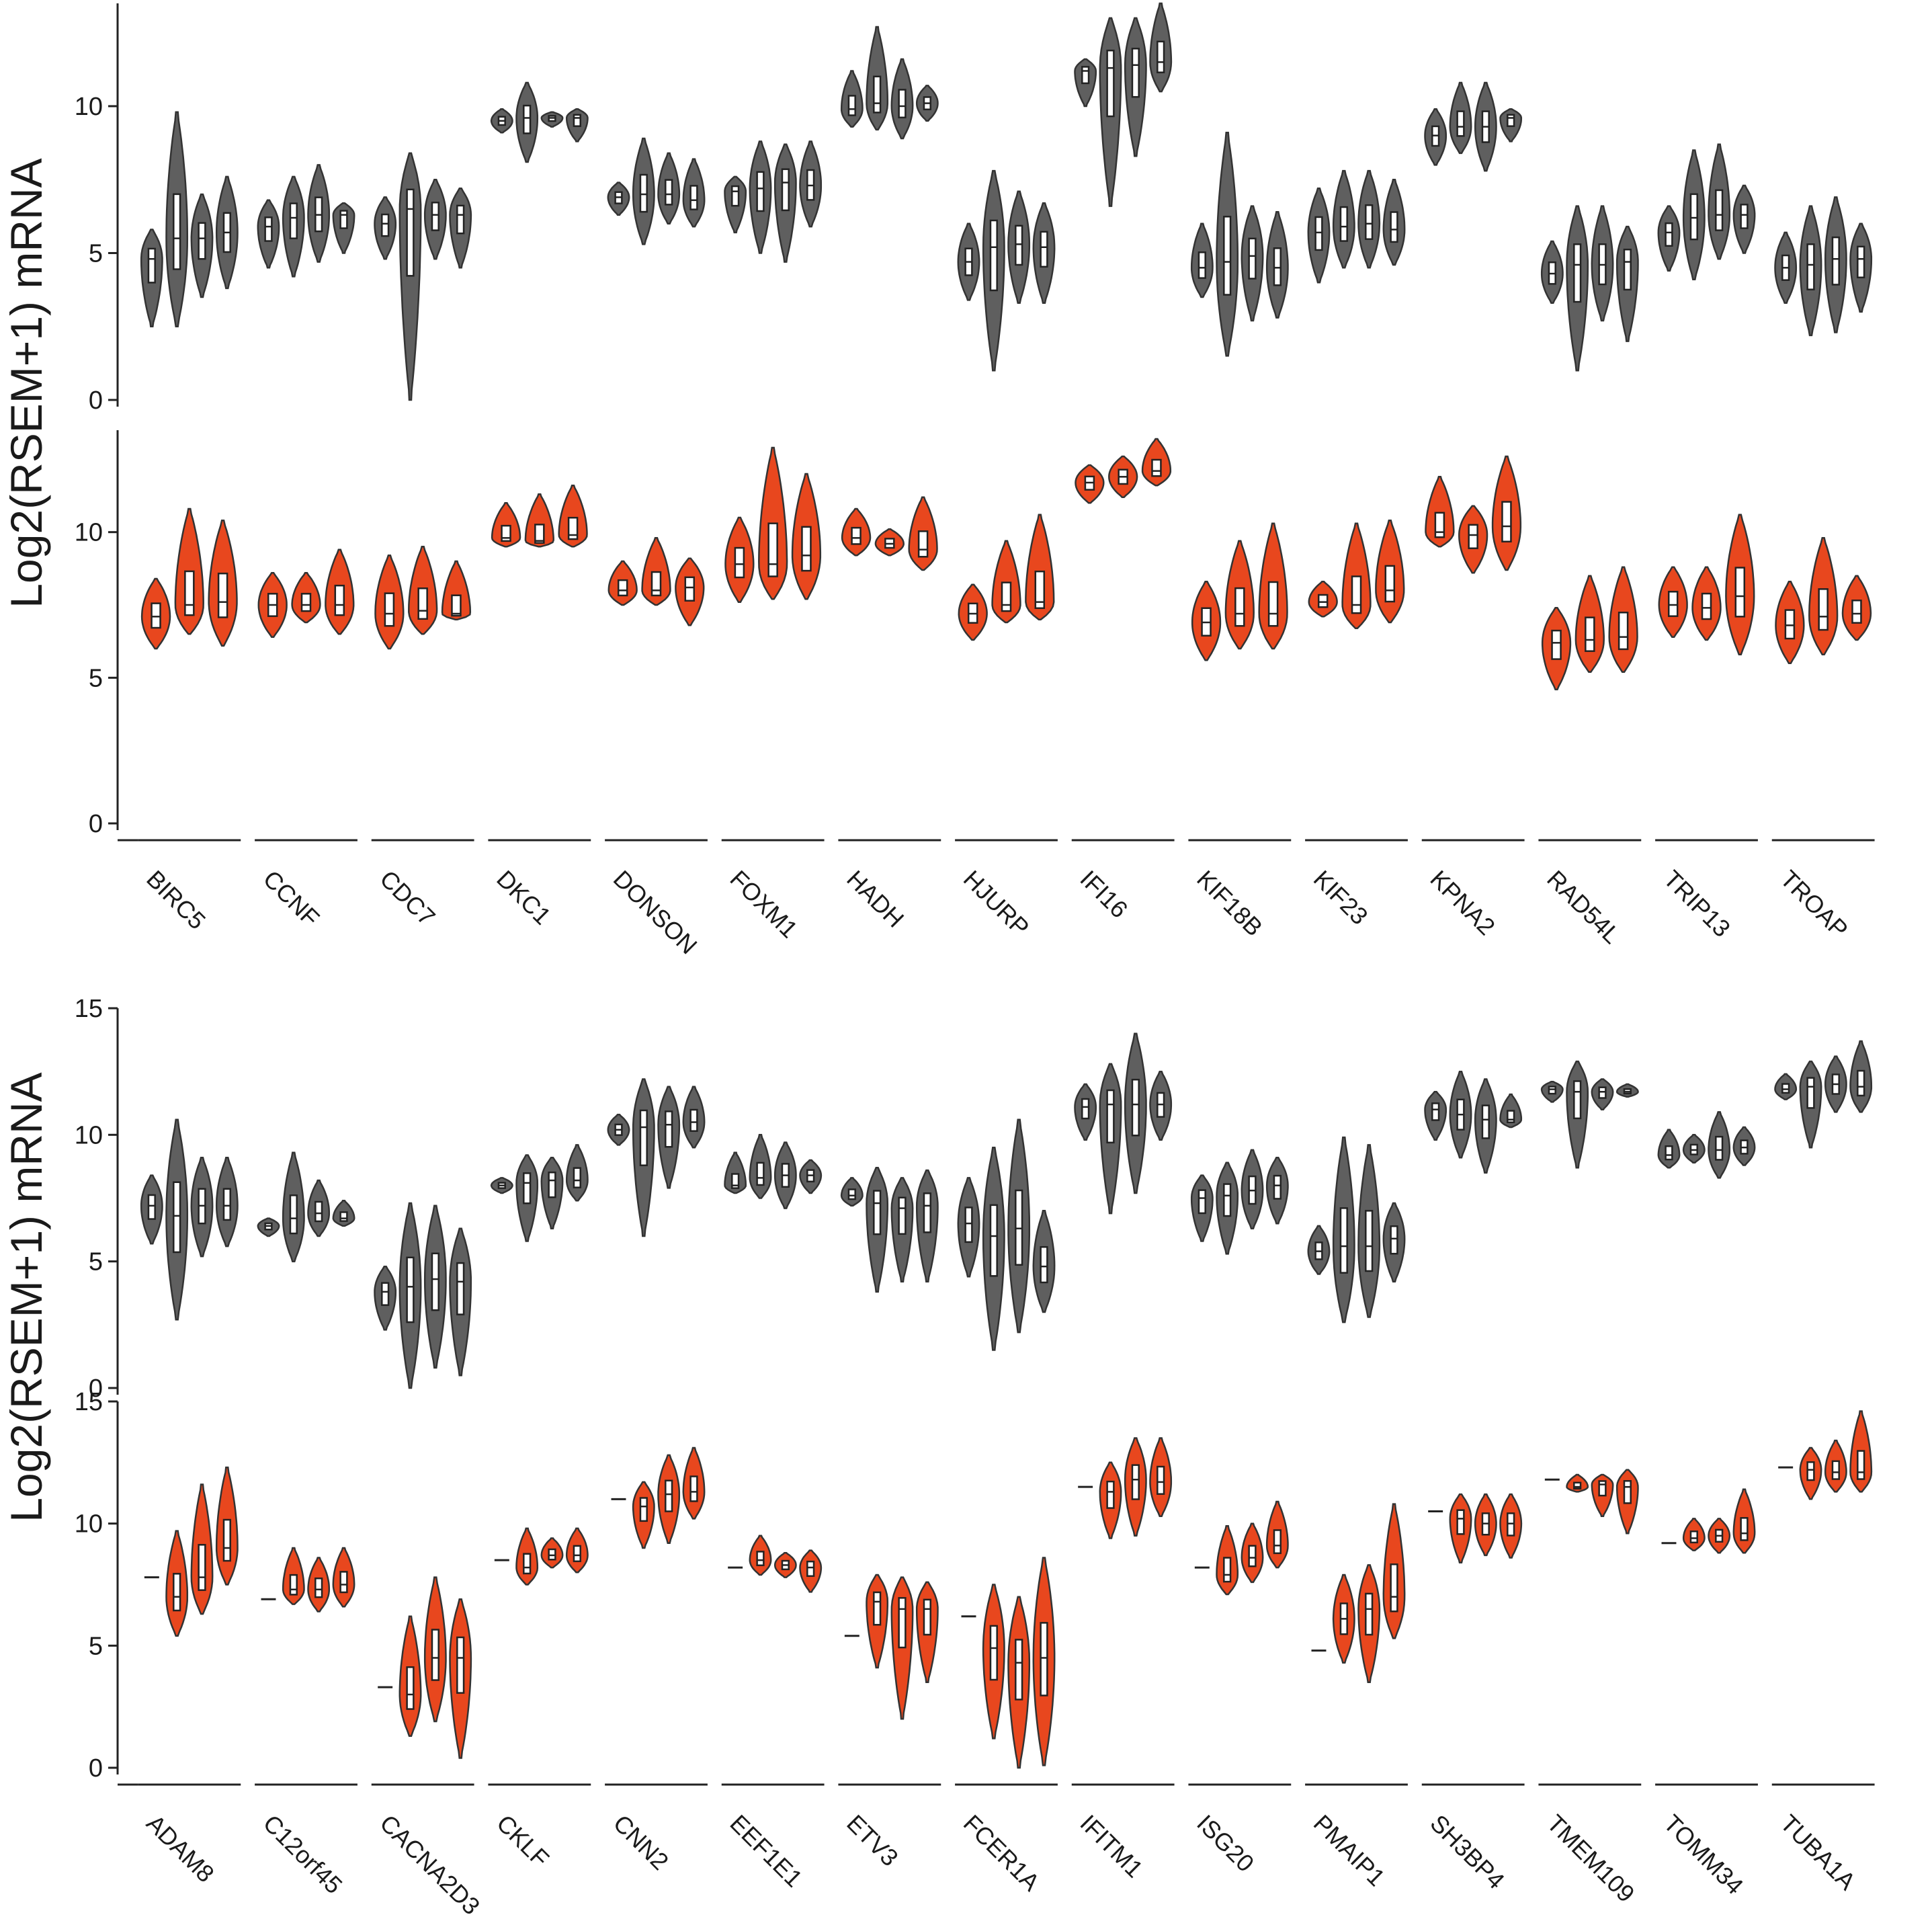 The width and height of the screenshot is (1932, 1919). Describe the element at coordinates (1473, 698) in the screenshot. I see `category-kpna2: KPNA2` at that location.